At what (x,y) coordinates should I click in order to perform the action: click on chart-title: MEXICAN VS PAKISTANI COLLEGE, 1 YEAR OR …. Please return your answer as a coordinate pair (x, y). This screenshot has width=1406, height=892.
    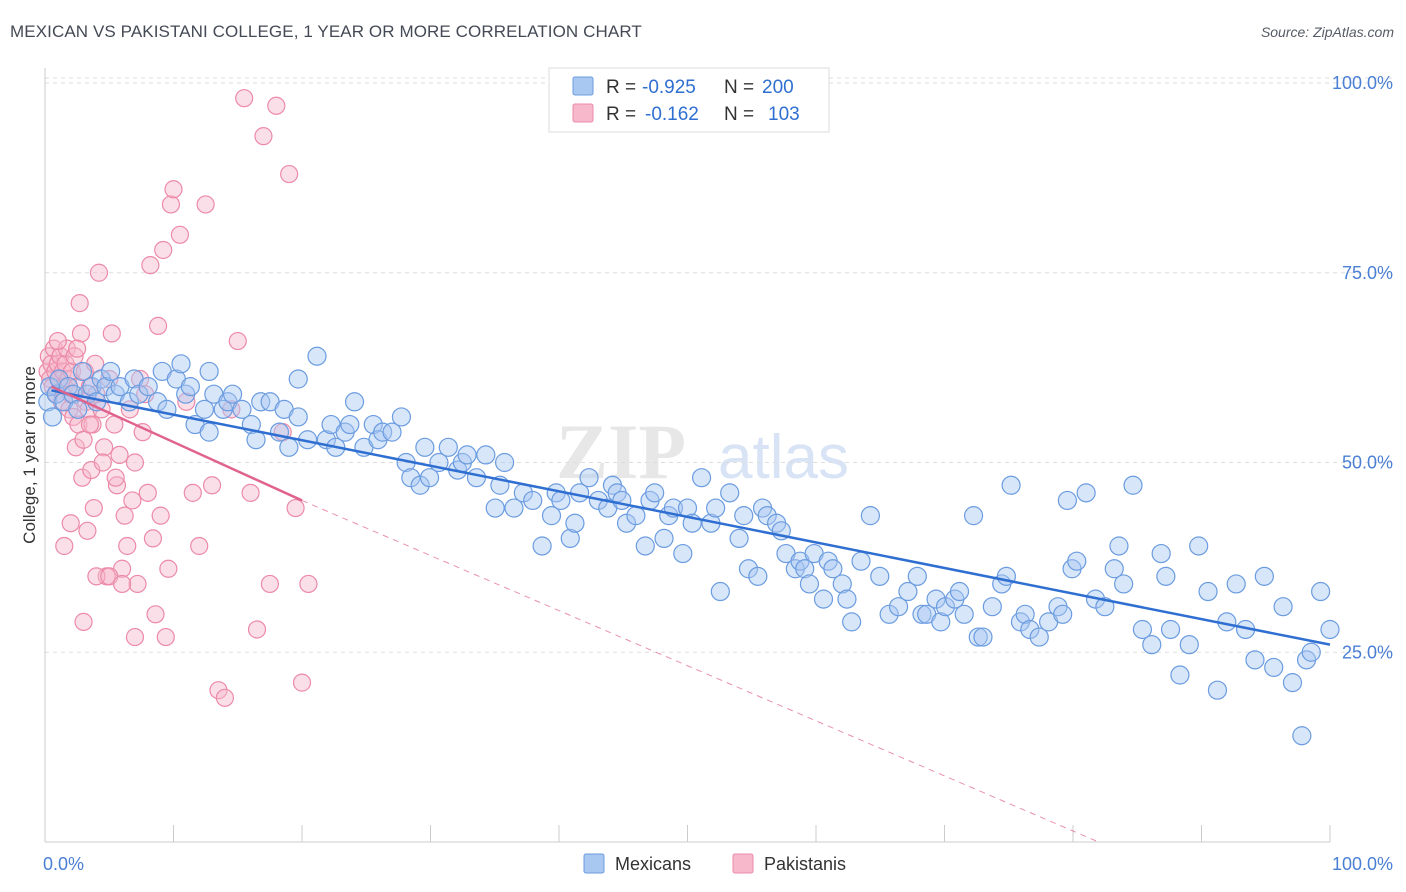
    Looking at the image, I should click on (326, 31).